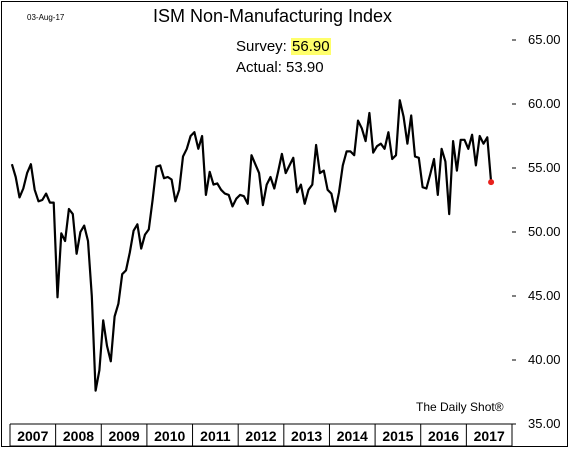  Describe the element at coordinates (272, 16) in the screenshot. I see `chart-title: ISM Non-Manufacturing Index` at that location.